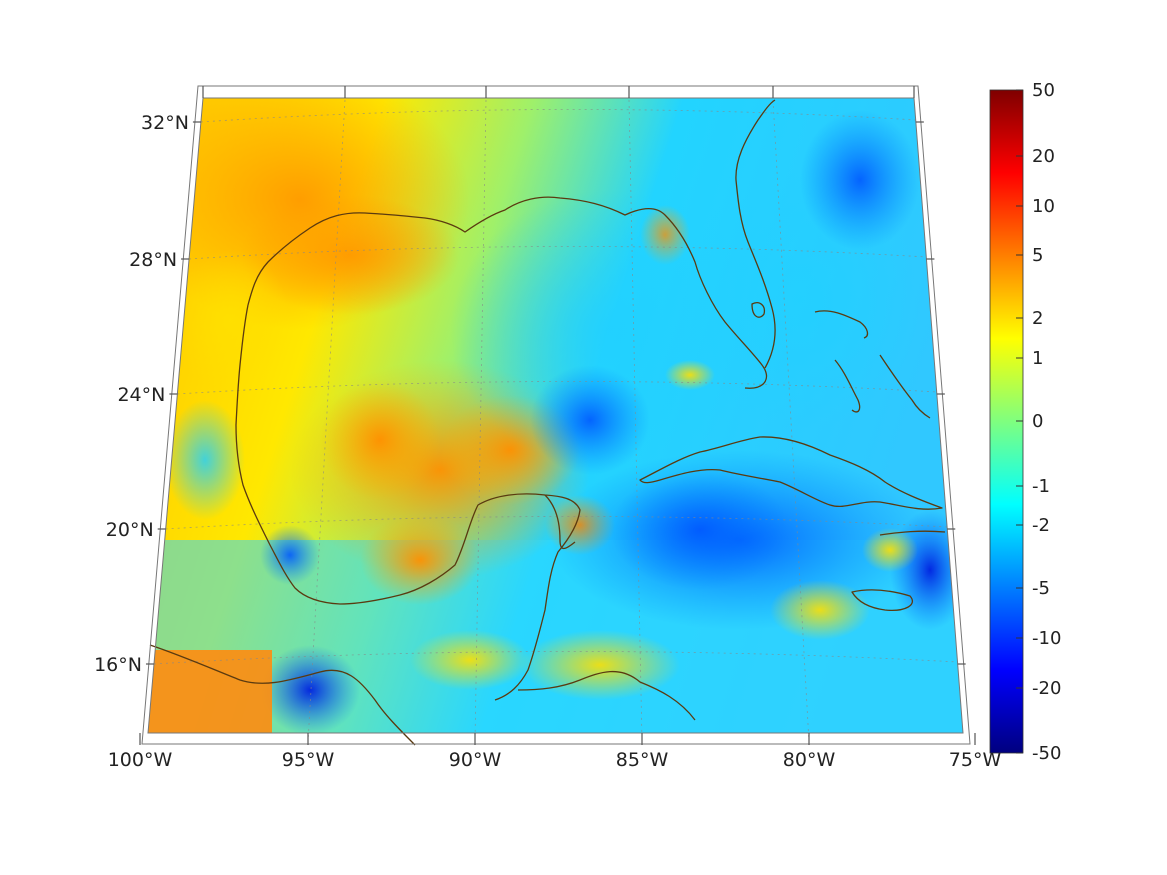  What do you see at coordinates (153, 260) in the screenshot?
I see `lat-label: 28°N` at bounding box center [153, 260].